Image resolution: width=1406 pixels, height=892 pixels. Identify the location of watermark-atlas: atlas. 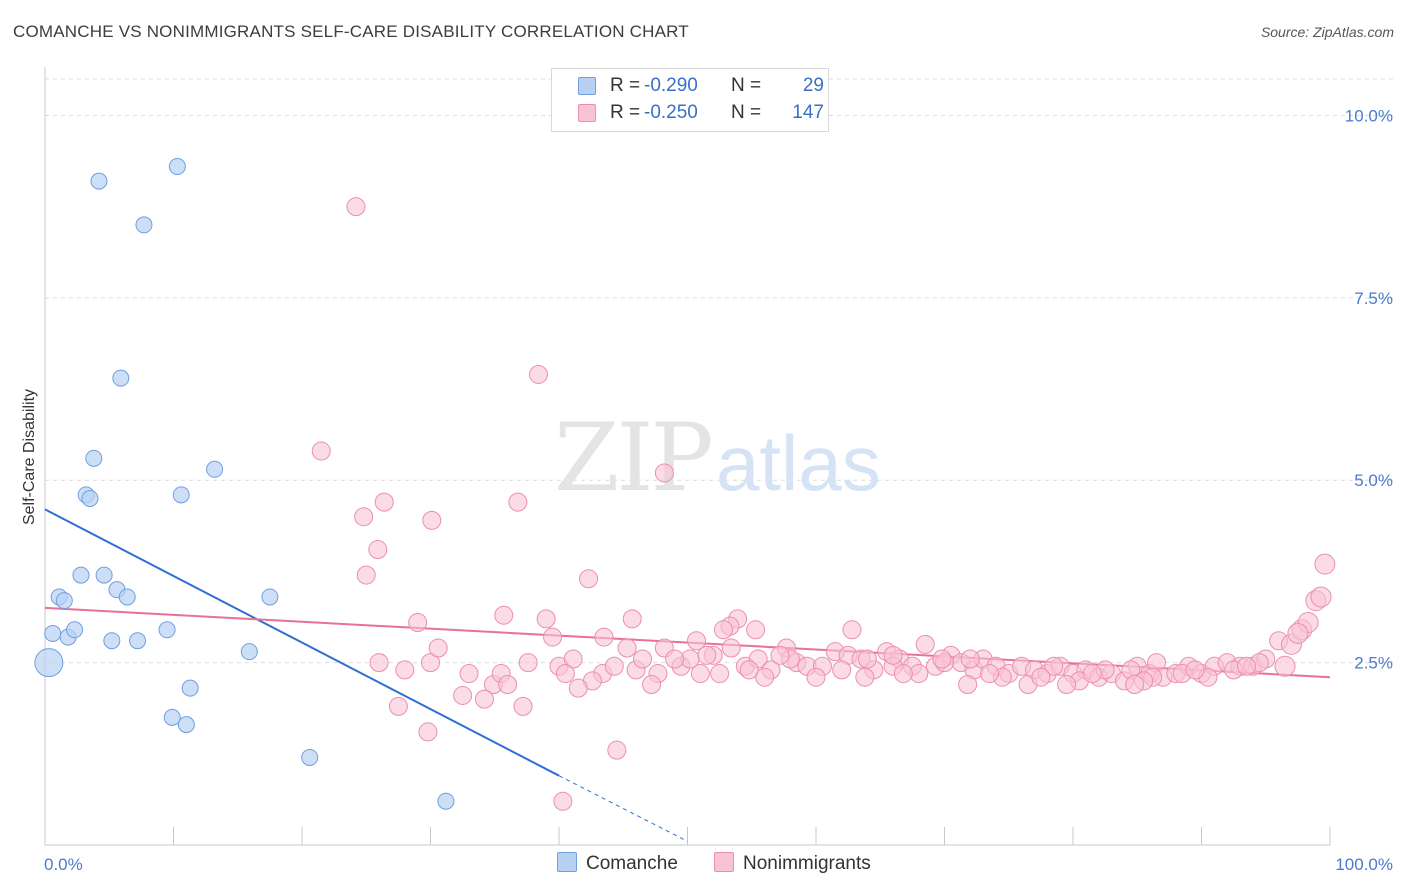
(798, 463).